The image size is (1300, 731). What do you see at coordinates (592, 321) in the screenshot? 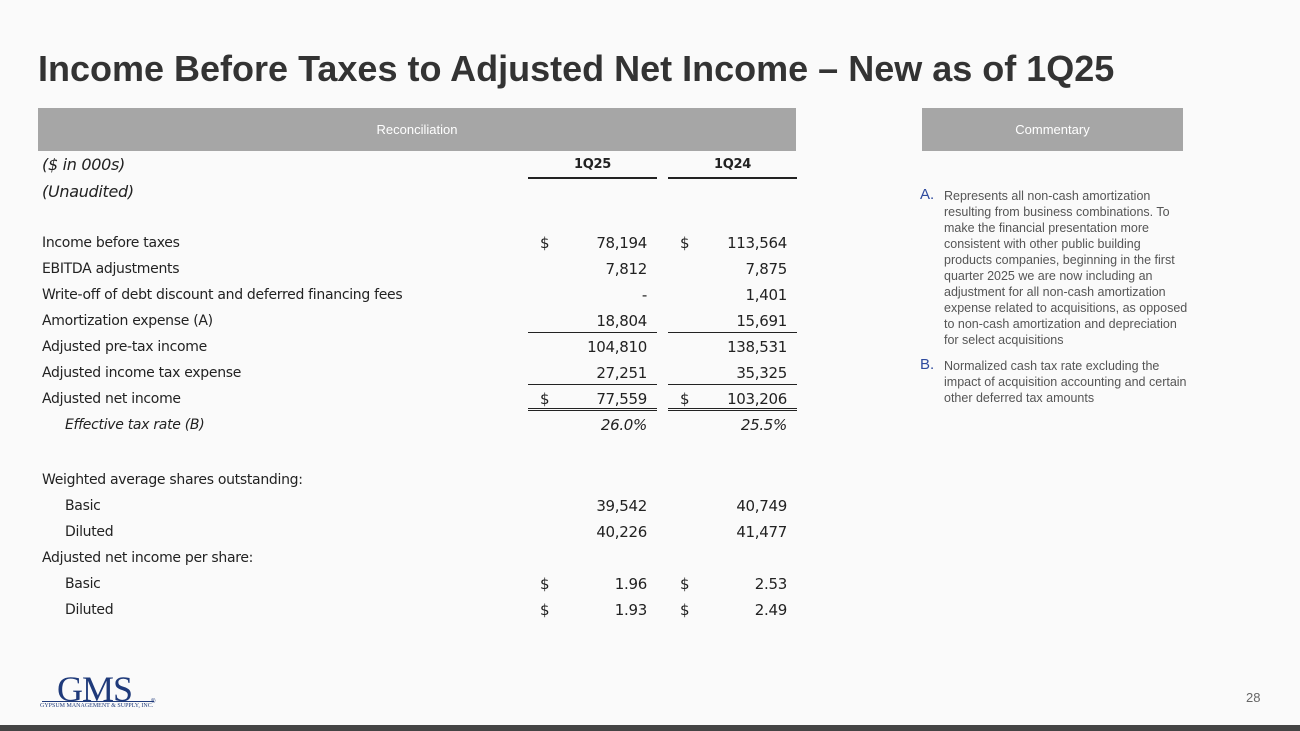
I see `value-cell: 18,804` at bounding box center [592, 321].